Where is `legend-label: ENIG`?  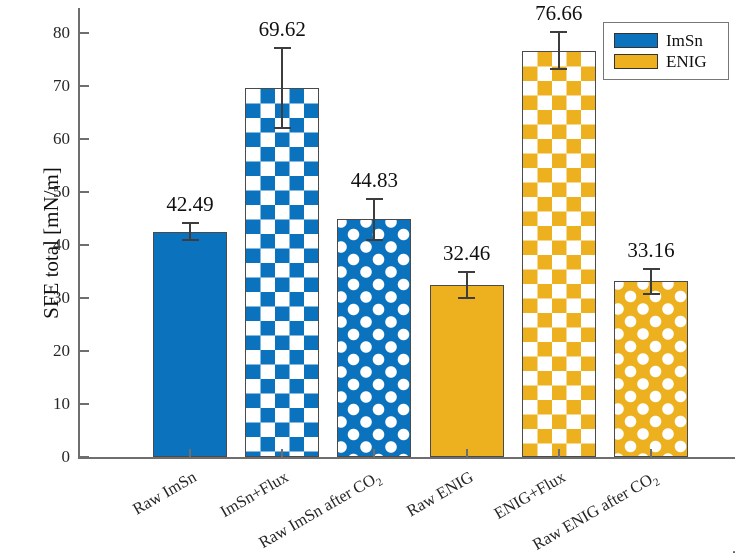
legend-label: ENIG is located at coordinates (686, 61).